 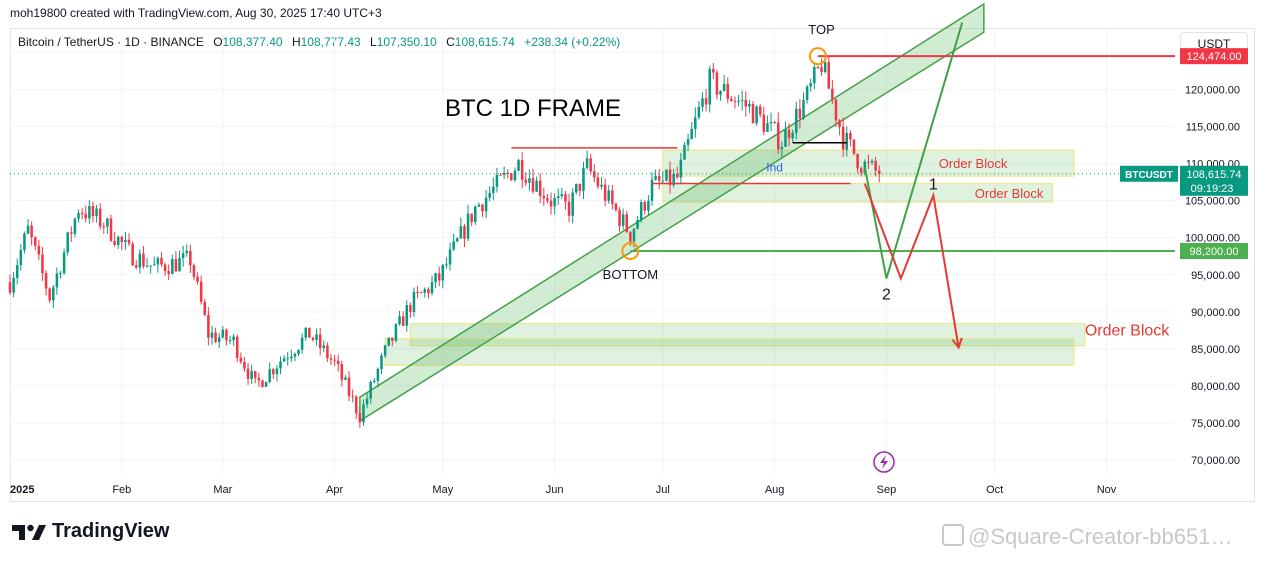 I want to click on x-tick-label: Feb, so click(x=121, y=490).